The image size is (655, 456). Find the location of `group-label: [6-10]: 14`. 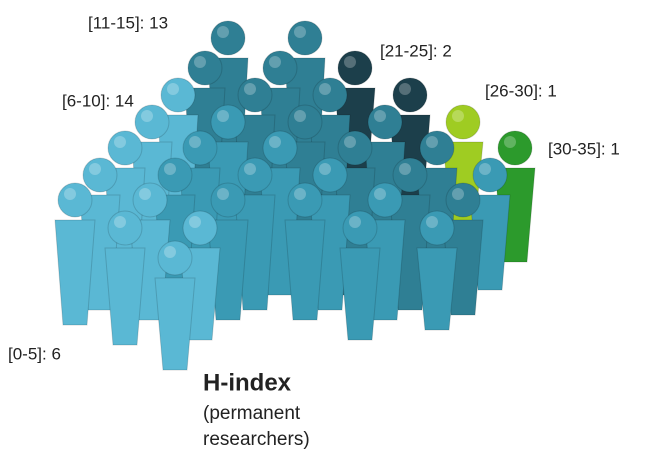

group-label: [6-10]: 14 is located at coordinates (98, 100).